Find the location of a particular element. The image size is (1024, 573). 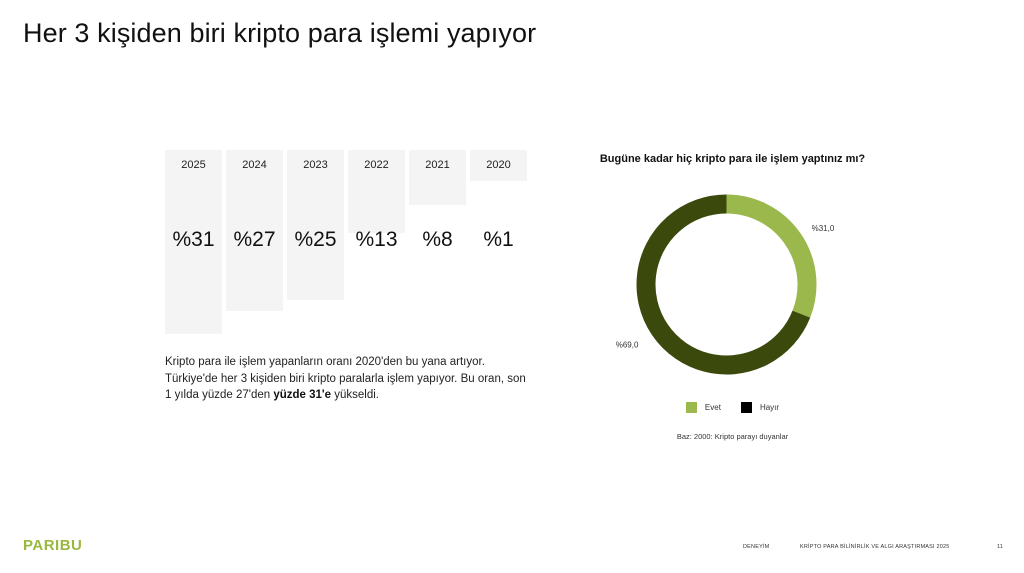

legend-swatch-hayir is located at coordinates (746, 407).